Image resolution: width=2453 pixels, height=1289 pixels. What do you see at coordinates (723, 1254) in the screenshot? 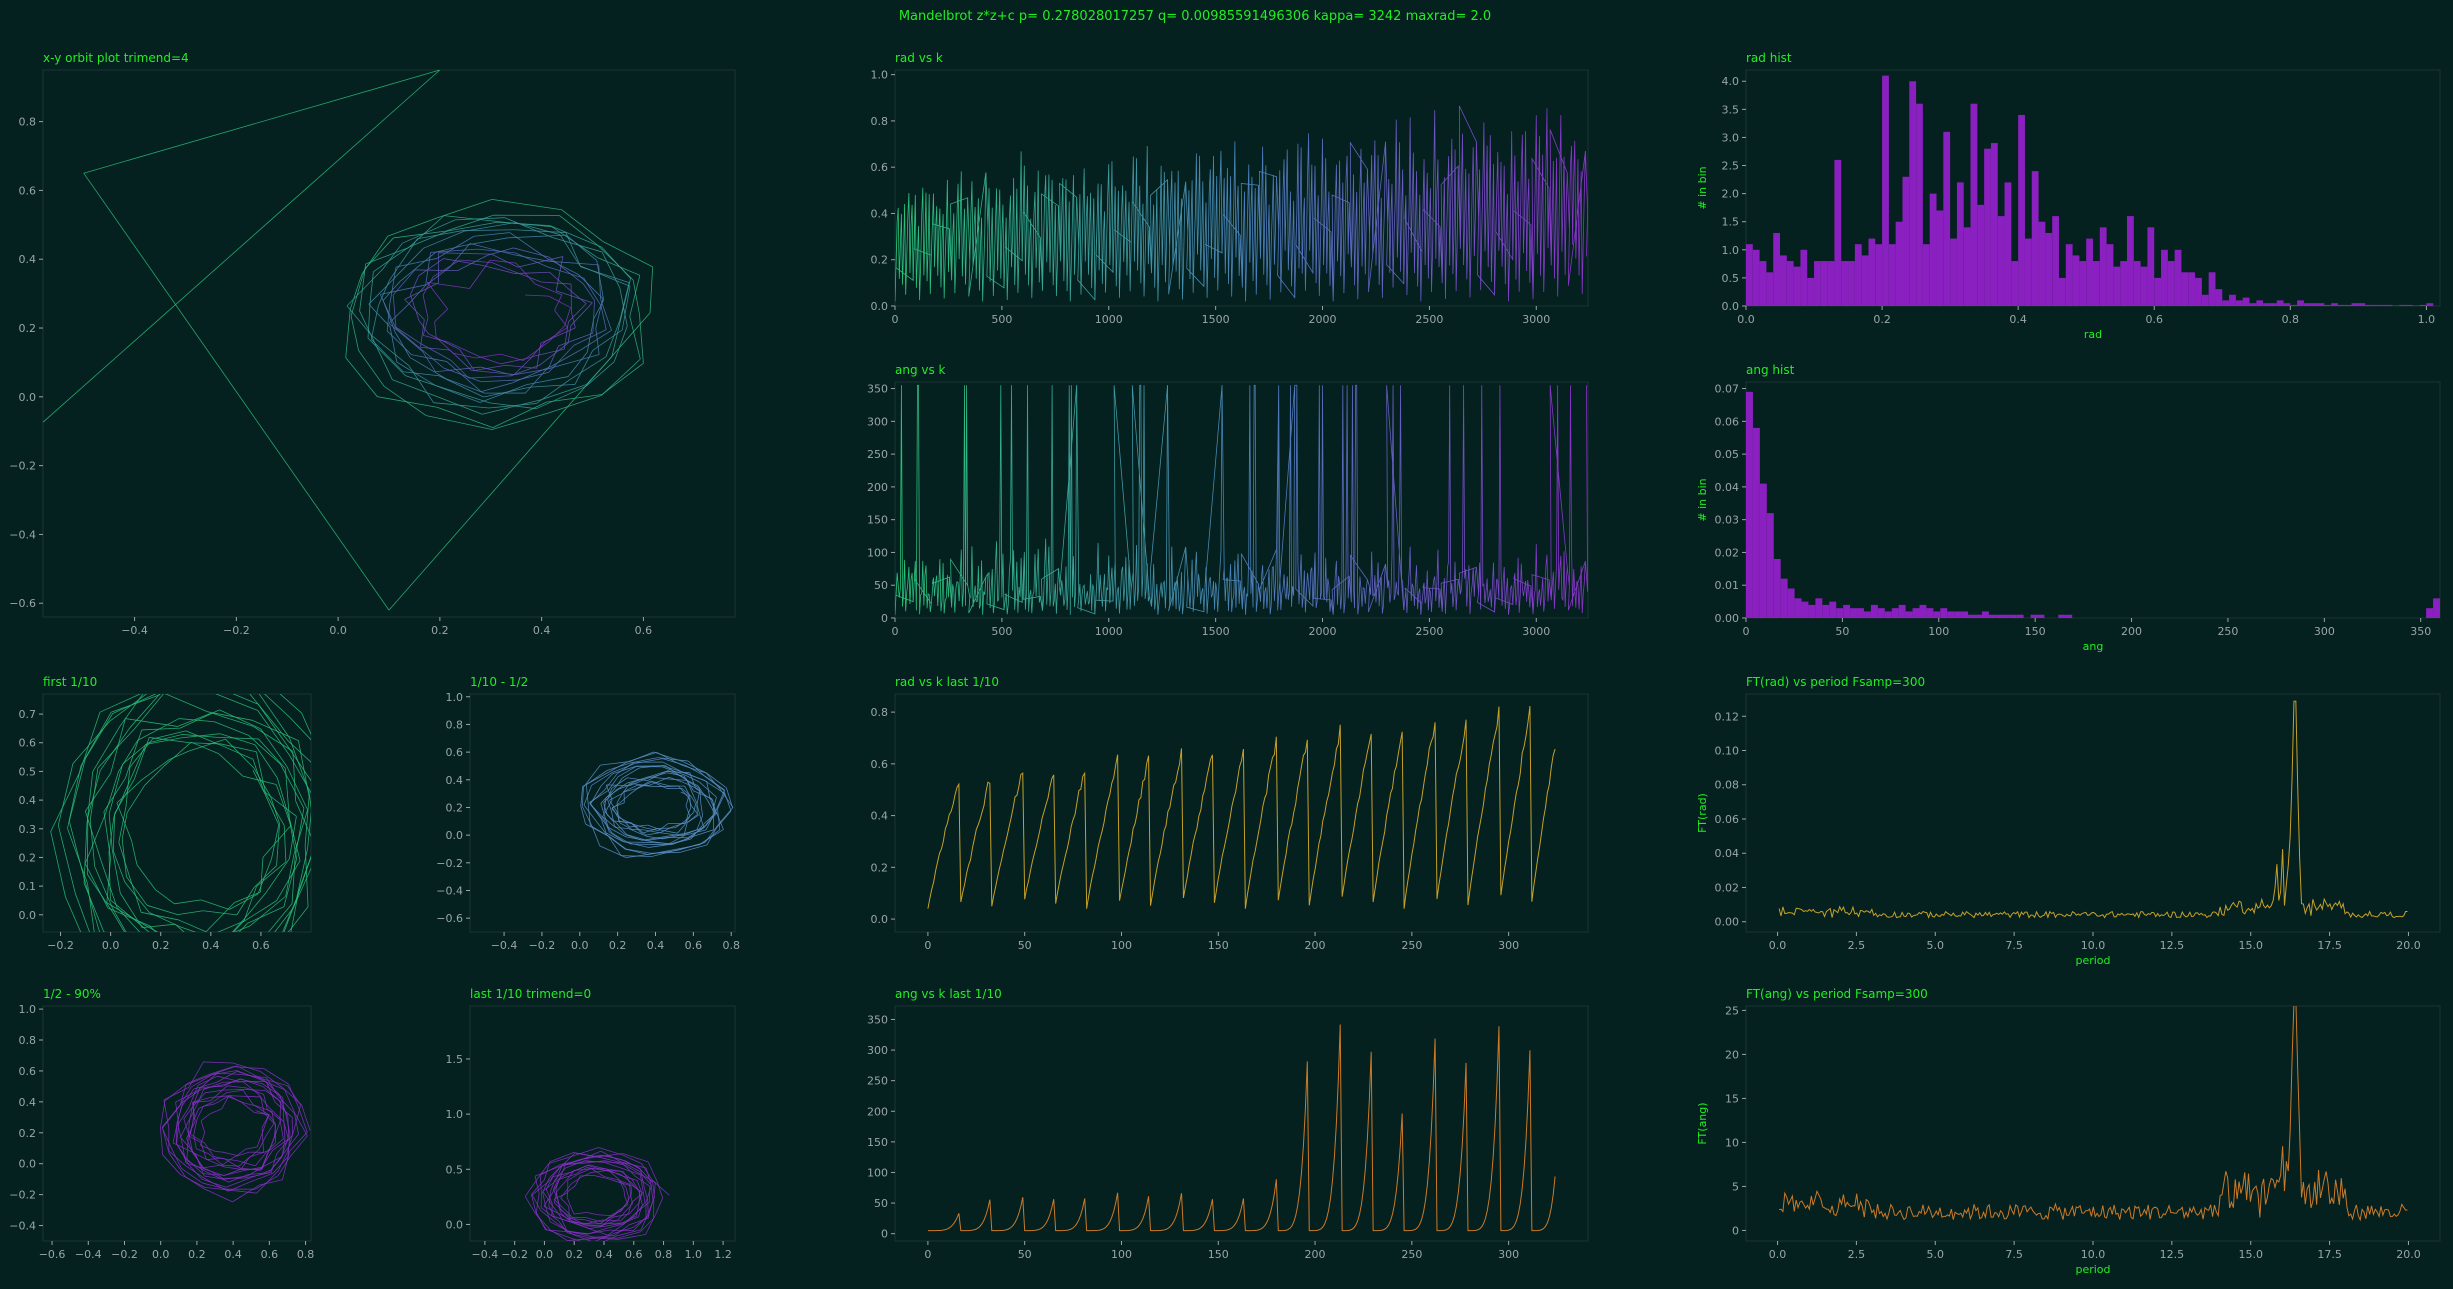
I see `x-tick-label: 1.2` at bounding box center [723, 1254].